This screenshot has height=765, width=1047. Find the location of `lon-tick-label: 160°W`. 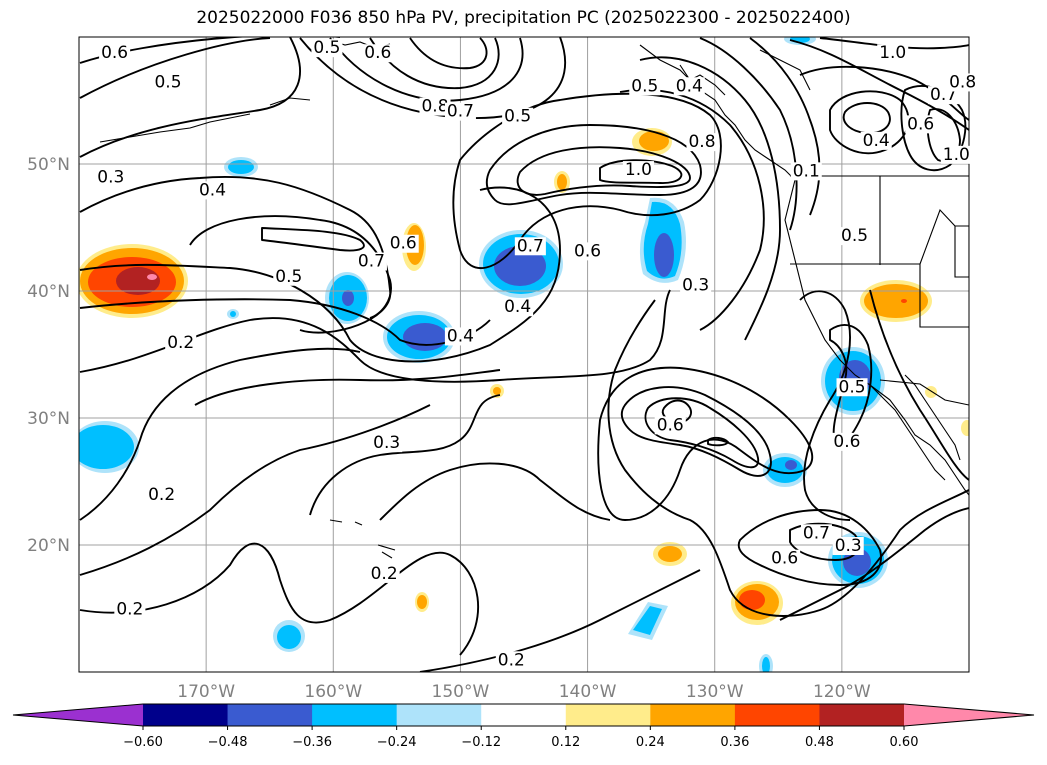

lon-tick-label: 160°W is located at coordinates (333, 692).